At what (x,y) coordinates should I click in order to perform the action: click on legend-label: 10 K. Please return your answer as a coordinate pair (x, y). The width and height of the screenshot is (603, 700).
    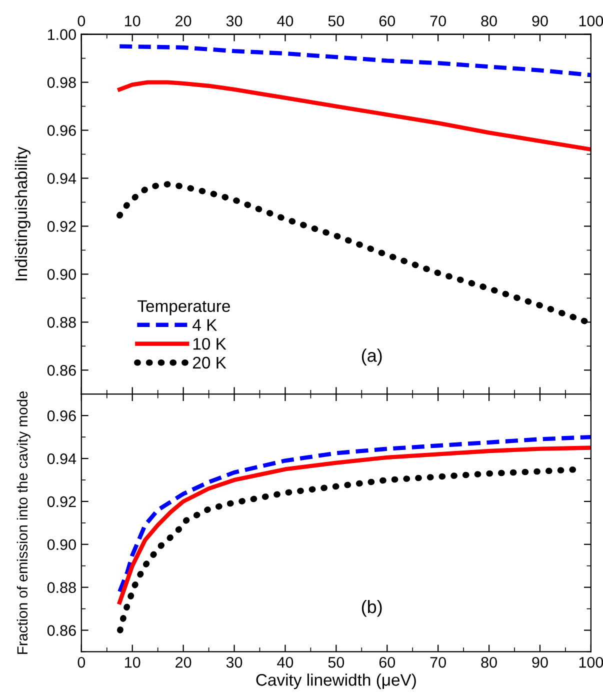
    Looking at the image, I should click on (209, 344).